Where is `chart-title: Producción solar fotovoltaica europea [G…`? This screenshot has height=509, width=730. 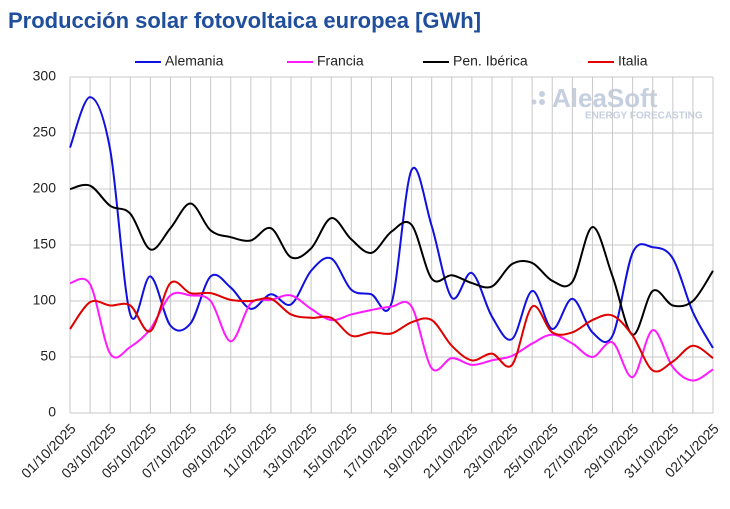
chart-title: Producción solar fotovoltaica europea [G… is located at coordinates (244, 20).